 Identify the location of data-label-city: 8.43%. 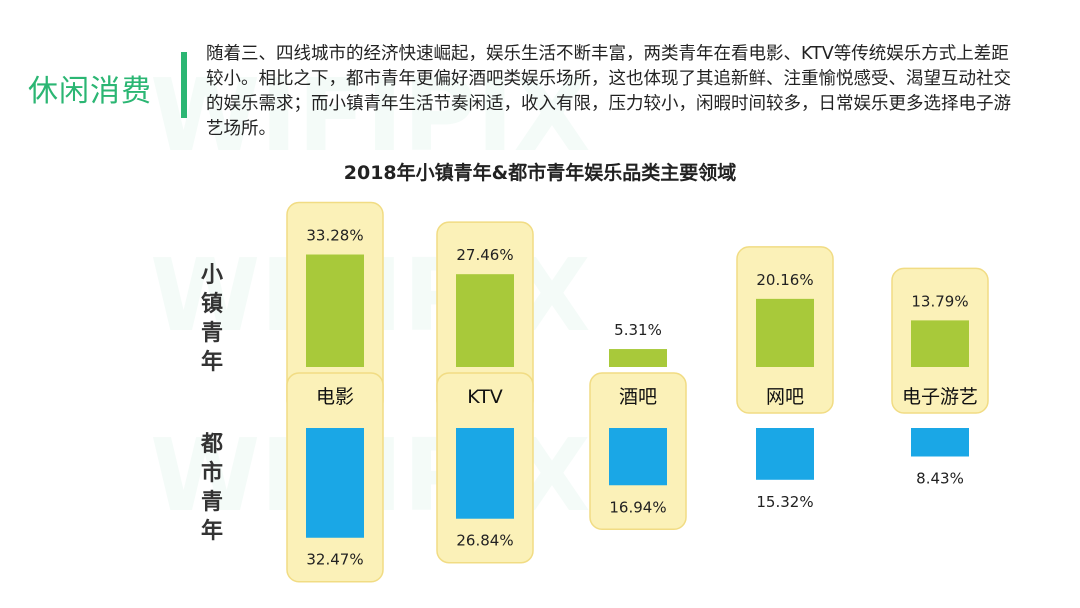
(940, 478).